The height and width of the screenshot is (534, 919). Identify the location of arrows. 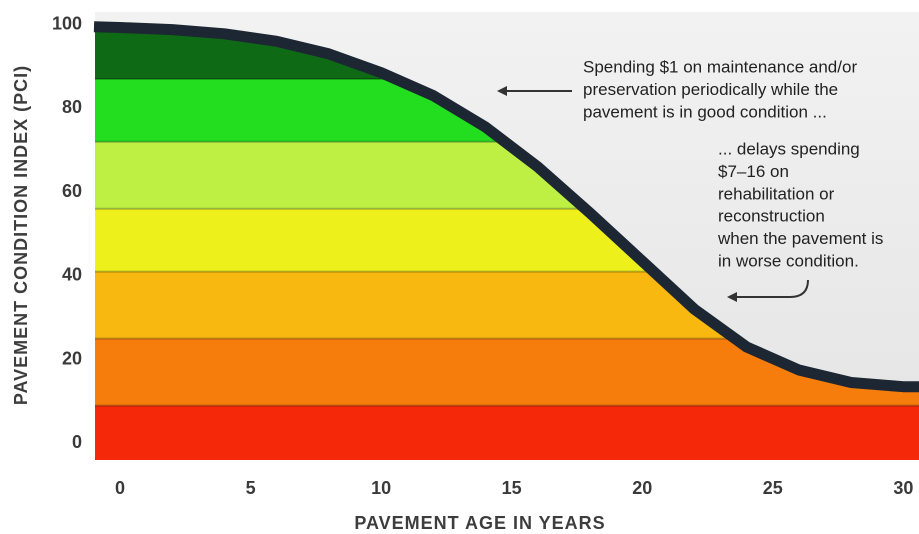
(653, 194).